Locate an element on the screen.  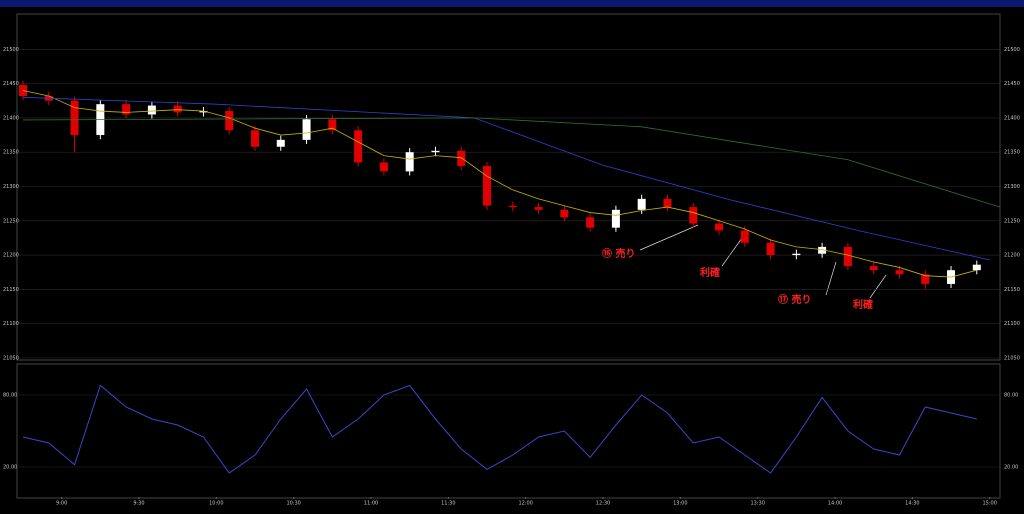
y-tick-label: 80.00 is located at coordinates (1011, 396).